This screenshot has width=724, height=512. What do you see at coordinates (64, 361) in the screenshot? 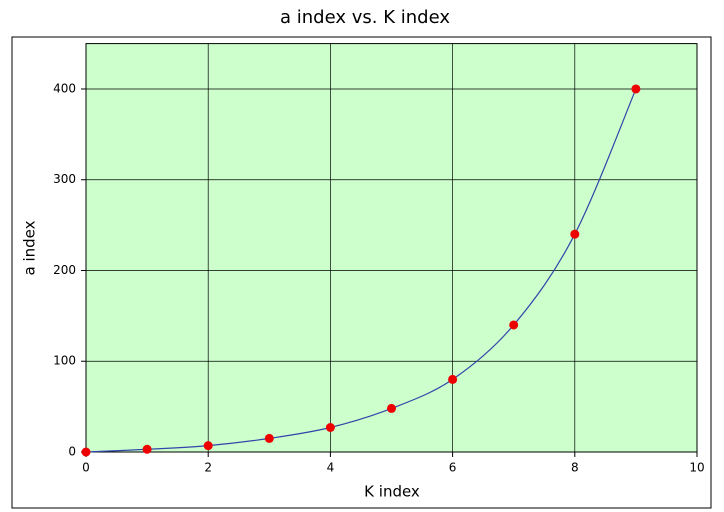
I see `y-tick-label: 100` at bounding box center [64, 361].